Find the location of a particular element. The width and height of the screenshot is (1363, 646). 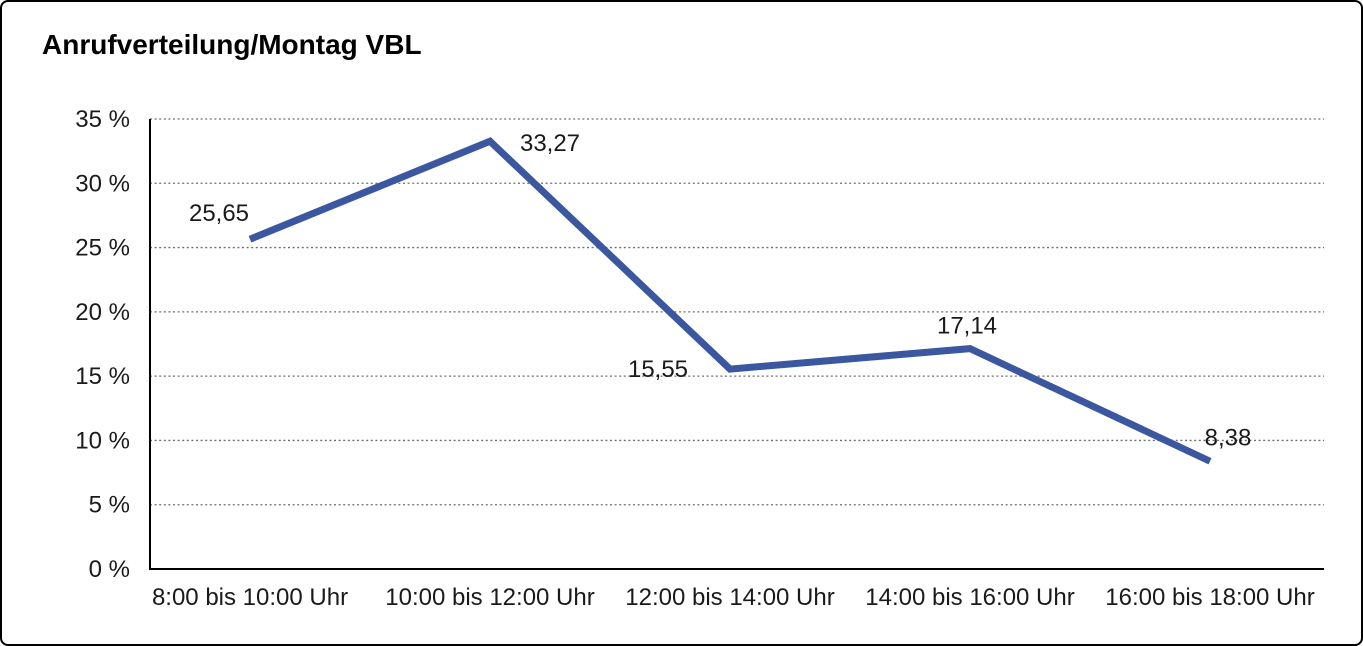

y-tick-label: 5 % is located at coordinates (109, 505).